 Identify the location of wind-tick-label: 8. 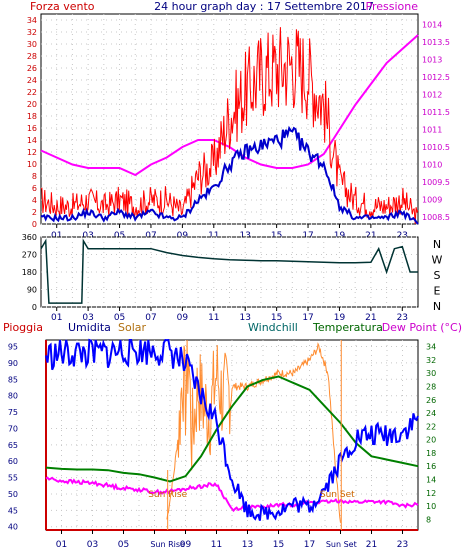
(34, 176).